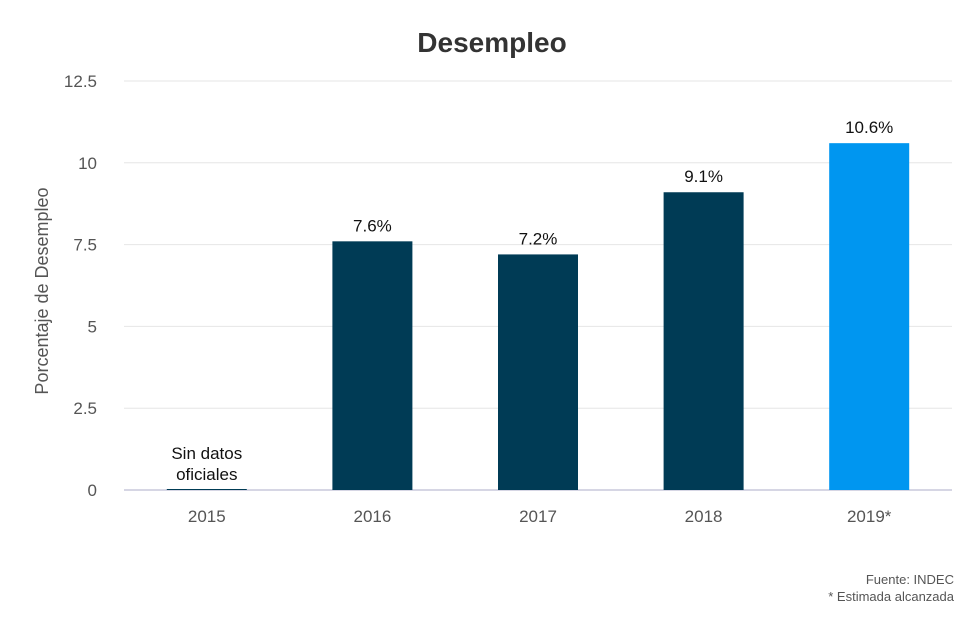 The width and height of the screenshot is (980, 628). I want to click on y-tick-label: 10, so click(87, 163).